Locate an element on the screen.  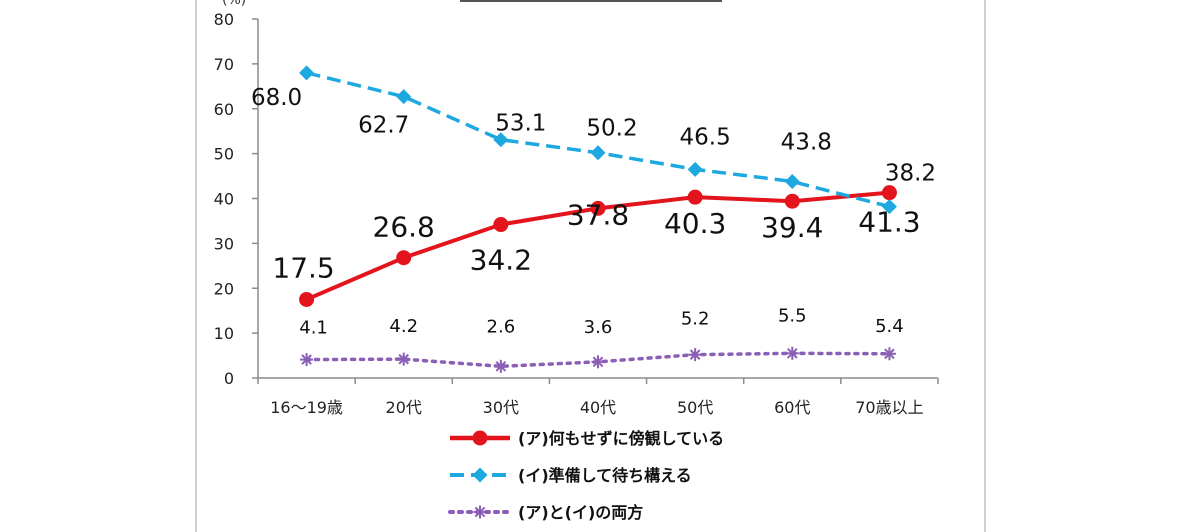
y-tick-label: 10 is located at coordinates (224, 333).